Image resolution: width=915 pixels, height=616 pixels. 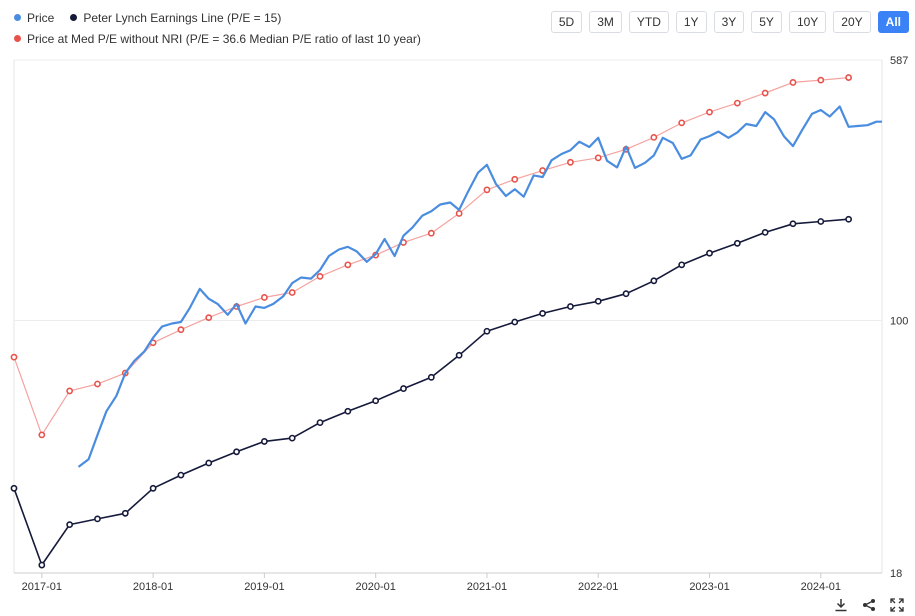 I want to click on range-button-10y: 10Y, so click(x=807, y=22).